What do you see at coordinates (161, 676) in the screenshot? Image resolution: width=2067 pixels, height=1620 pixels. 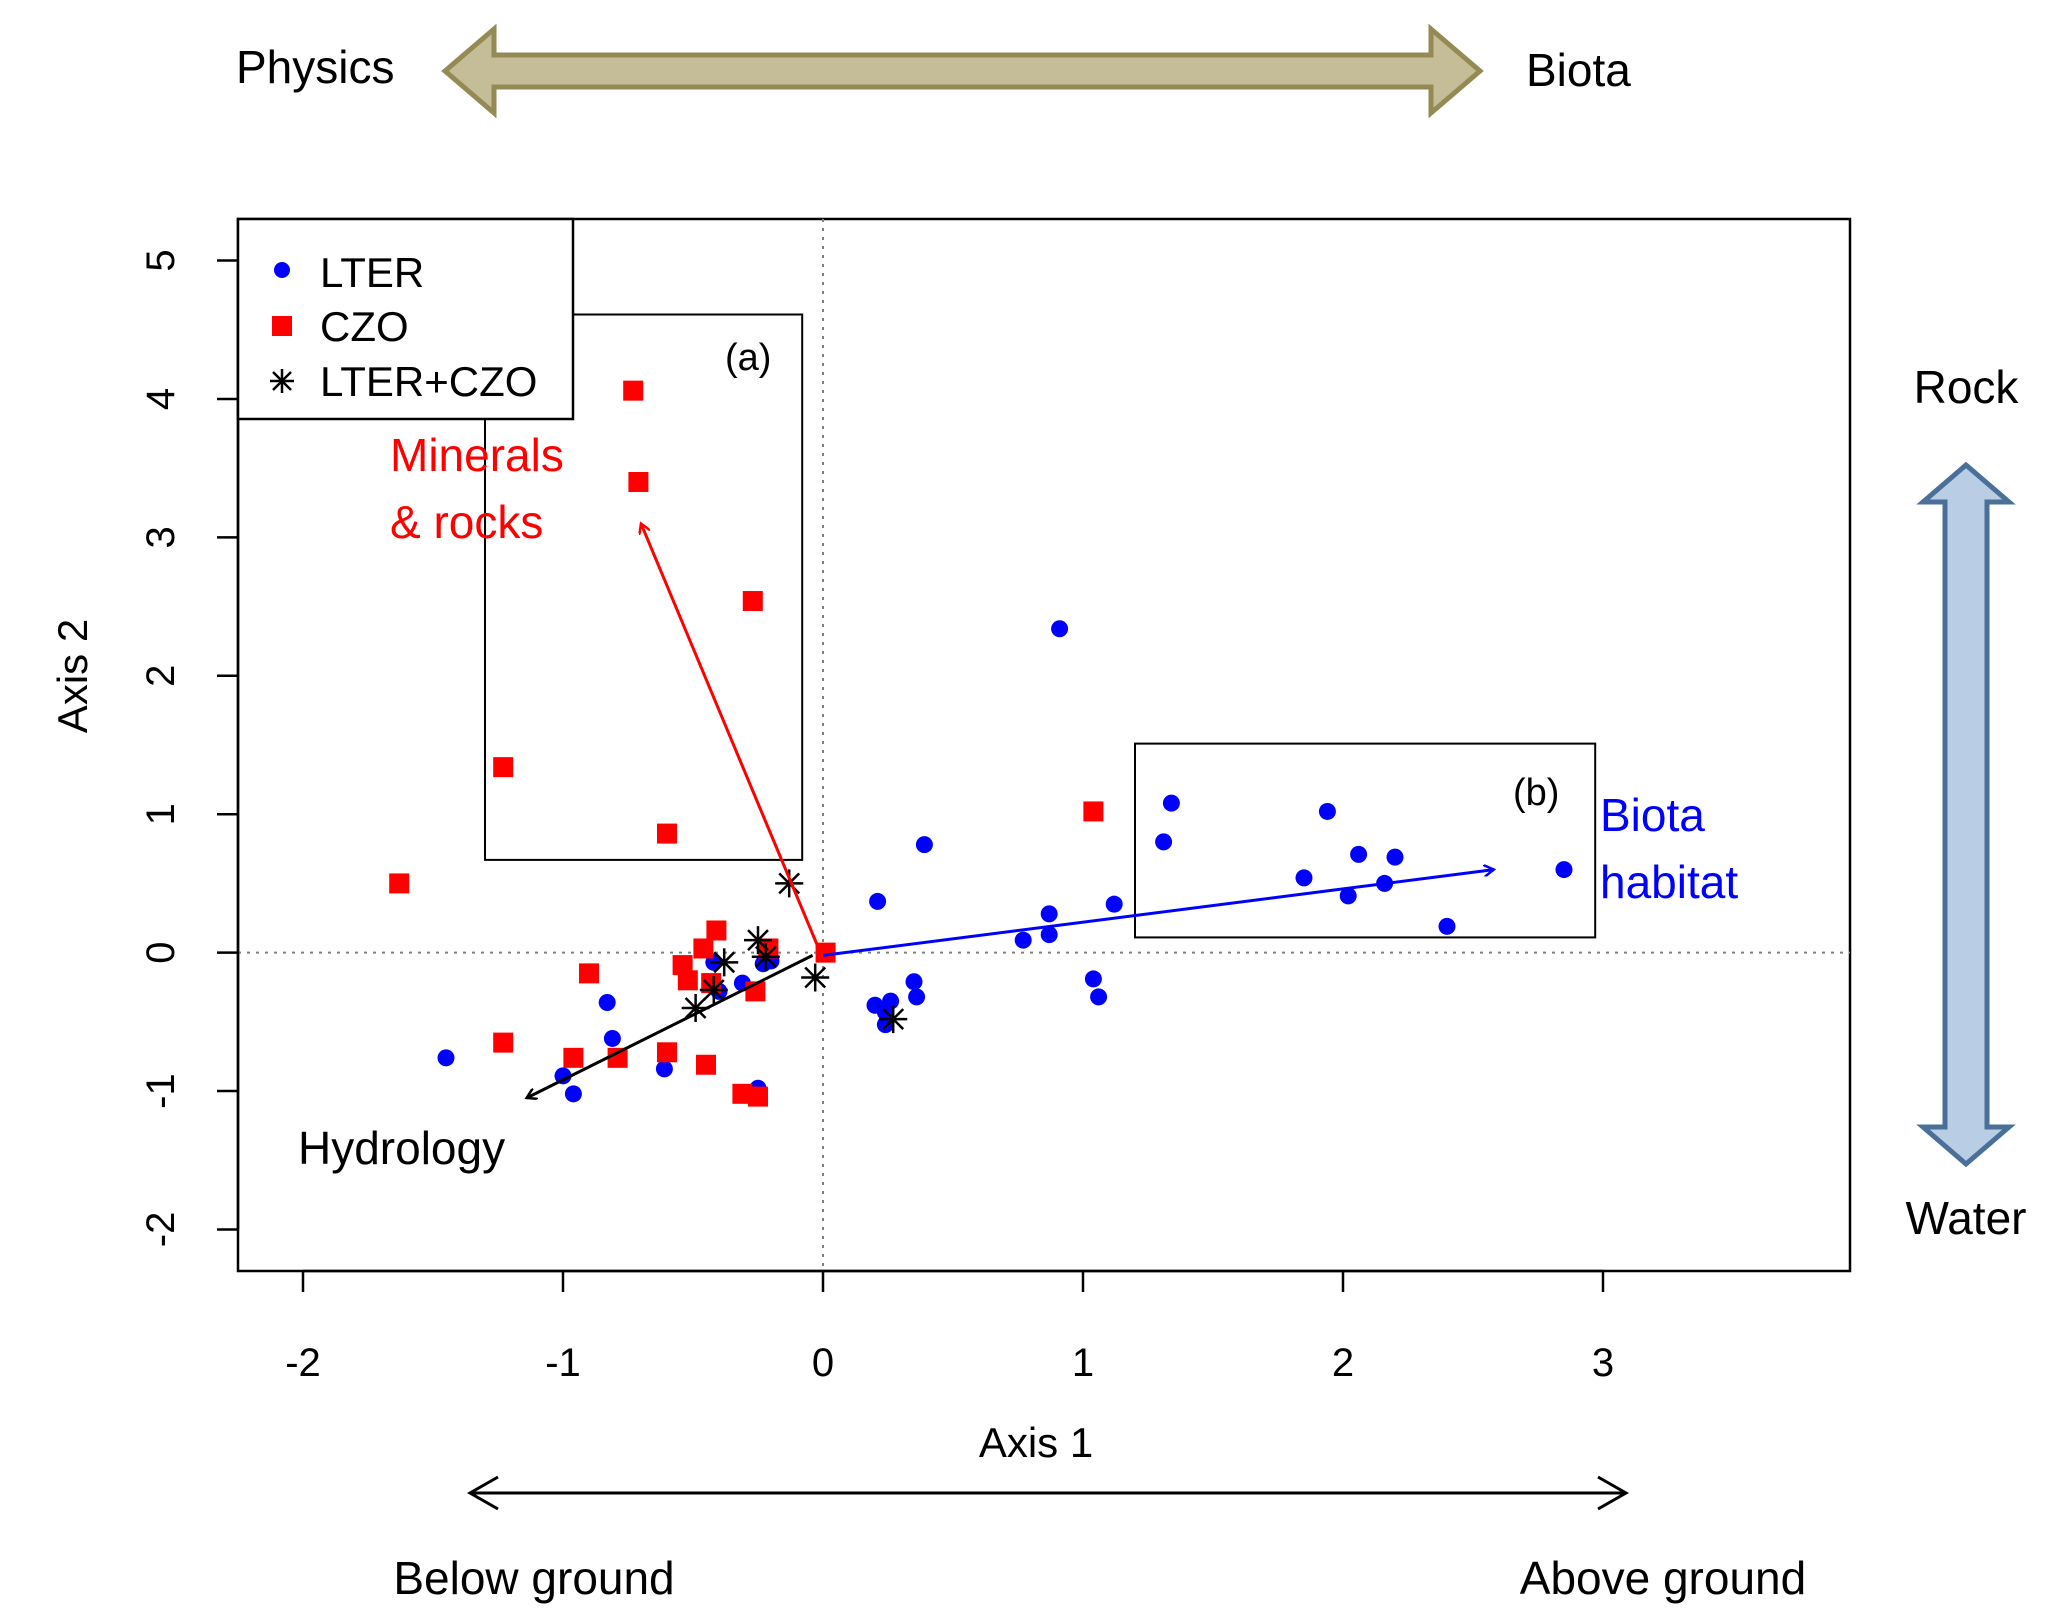 I see `y-tick-label: 2` at bounding box center [161, 676].